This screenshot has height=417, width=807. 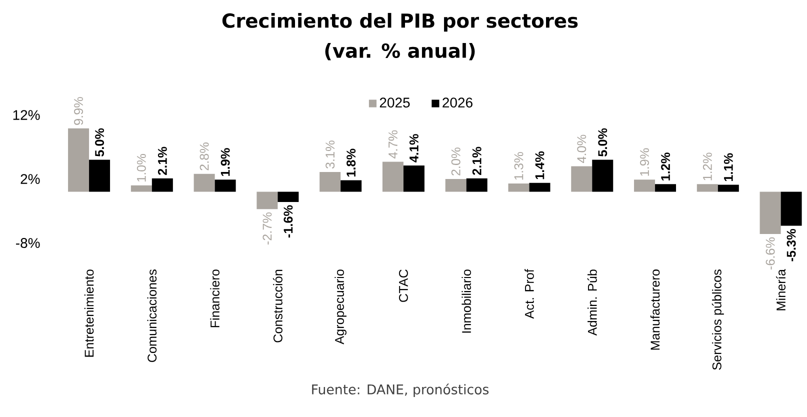 What do you see at coordinates (400, 391) in the screenshot?
I see `source-note: Fuente: DANE, pronósticos` at bounding box center [400, 391].